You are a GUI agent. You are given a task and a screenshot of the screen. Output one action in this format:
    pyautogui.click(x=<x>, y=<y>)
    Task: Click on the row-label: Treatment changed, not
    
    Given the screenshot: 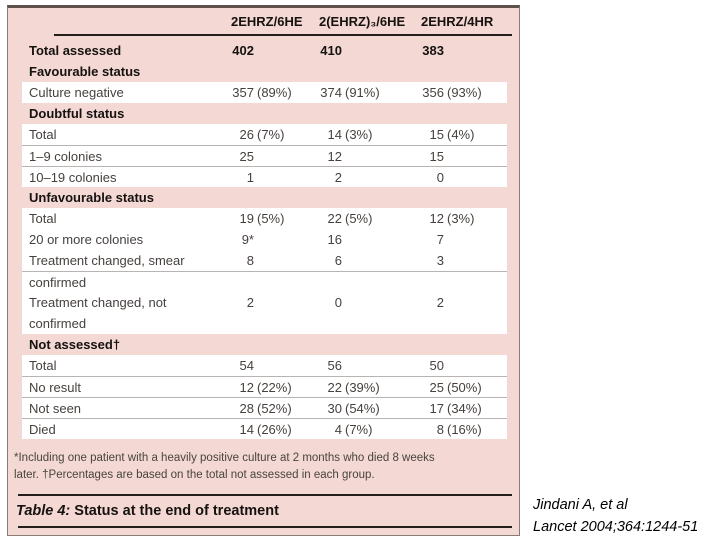 What is the action you would take?
    pyautogui.click(x=98, y=302)
    